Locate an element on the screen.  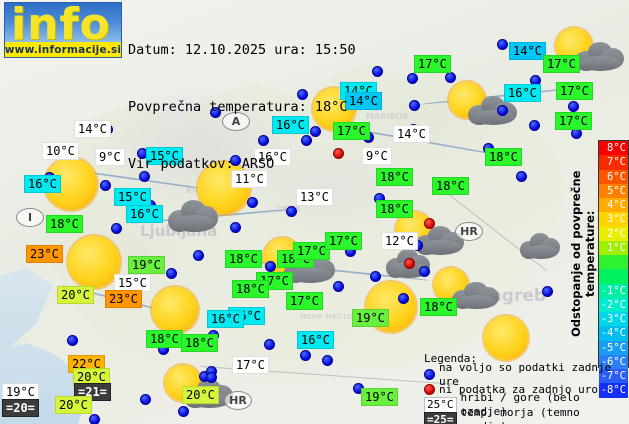
legend-title: Legenda: is located at coordinates (450, 358).